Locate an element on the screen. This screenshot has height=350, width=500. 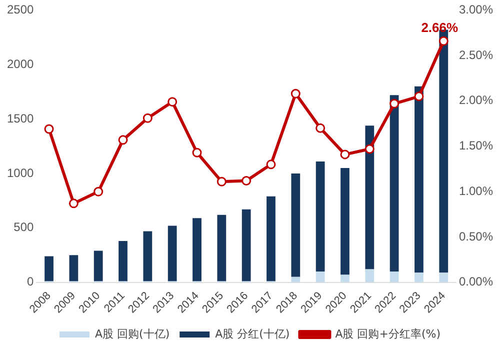
y2-tick-label: 2.50% is located at coordinates (476, 55).